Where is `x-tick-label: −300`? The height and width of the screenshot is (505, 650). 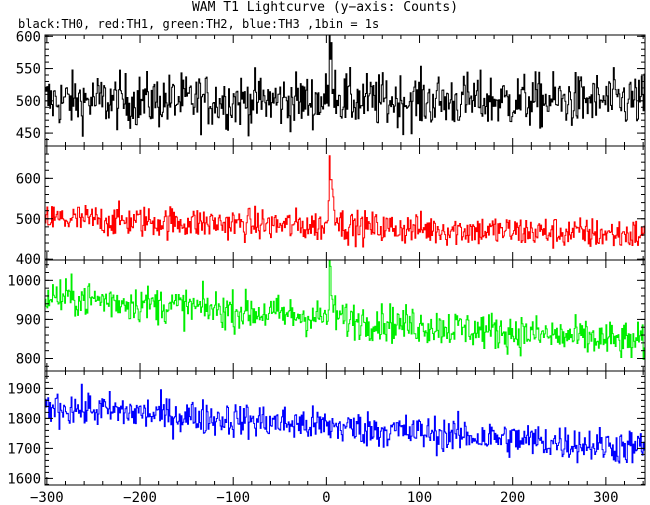 x-tick-label: −300 is located at coordinates (47, 497).